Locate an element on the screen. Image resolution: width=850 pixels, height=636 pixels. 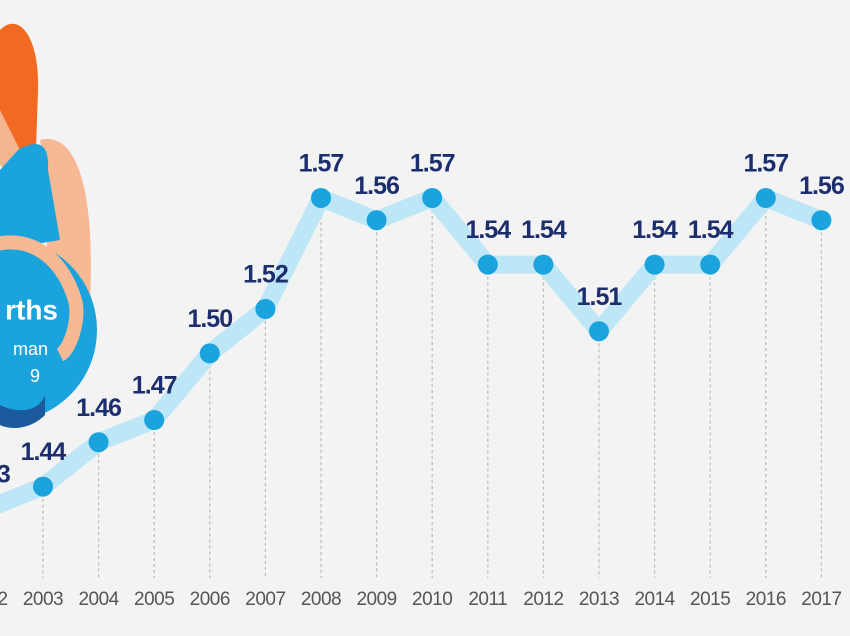
data-label: 1.51 is located at coordinates (600, 297).